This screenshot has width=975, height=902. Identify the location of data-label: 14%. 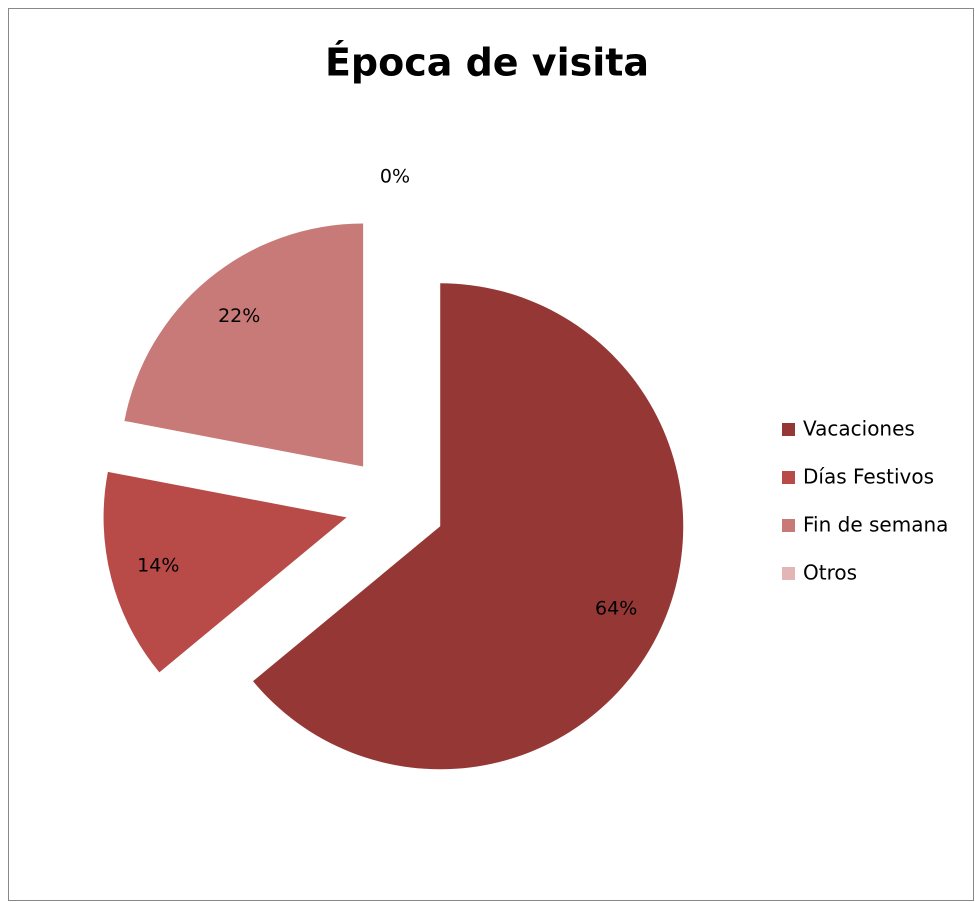
(158, 565).